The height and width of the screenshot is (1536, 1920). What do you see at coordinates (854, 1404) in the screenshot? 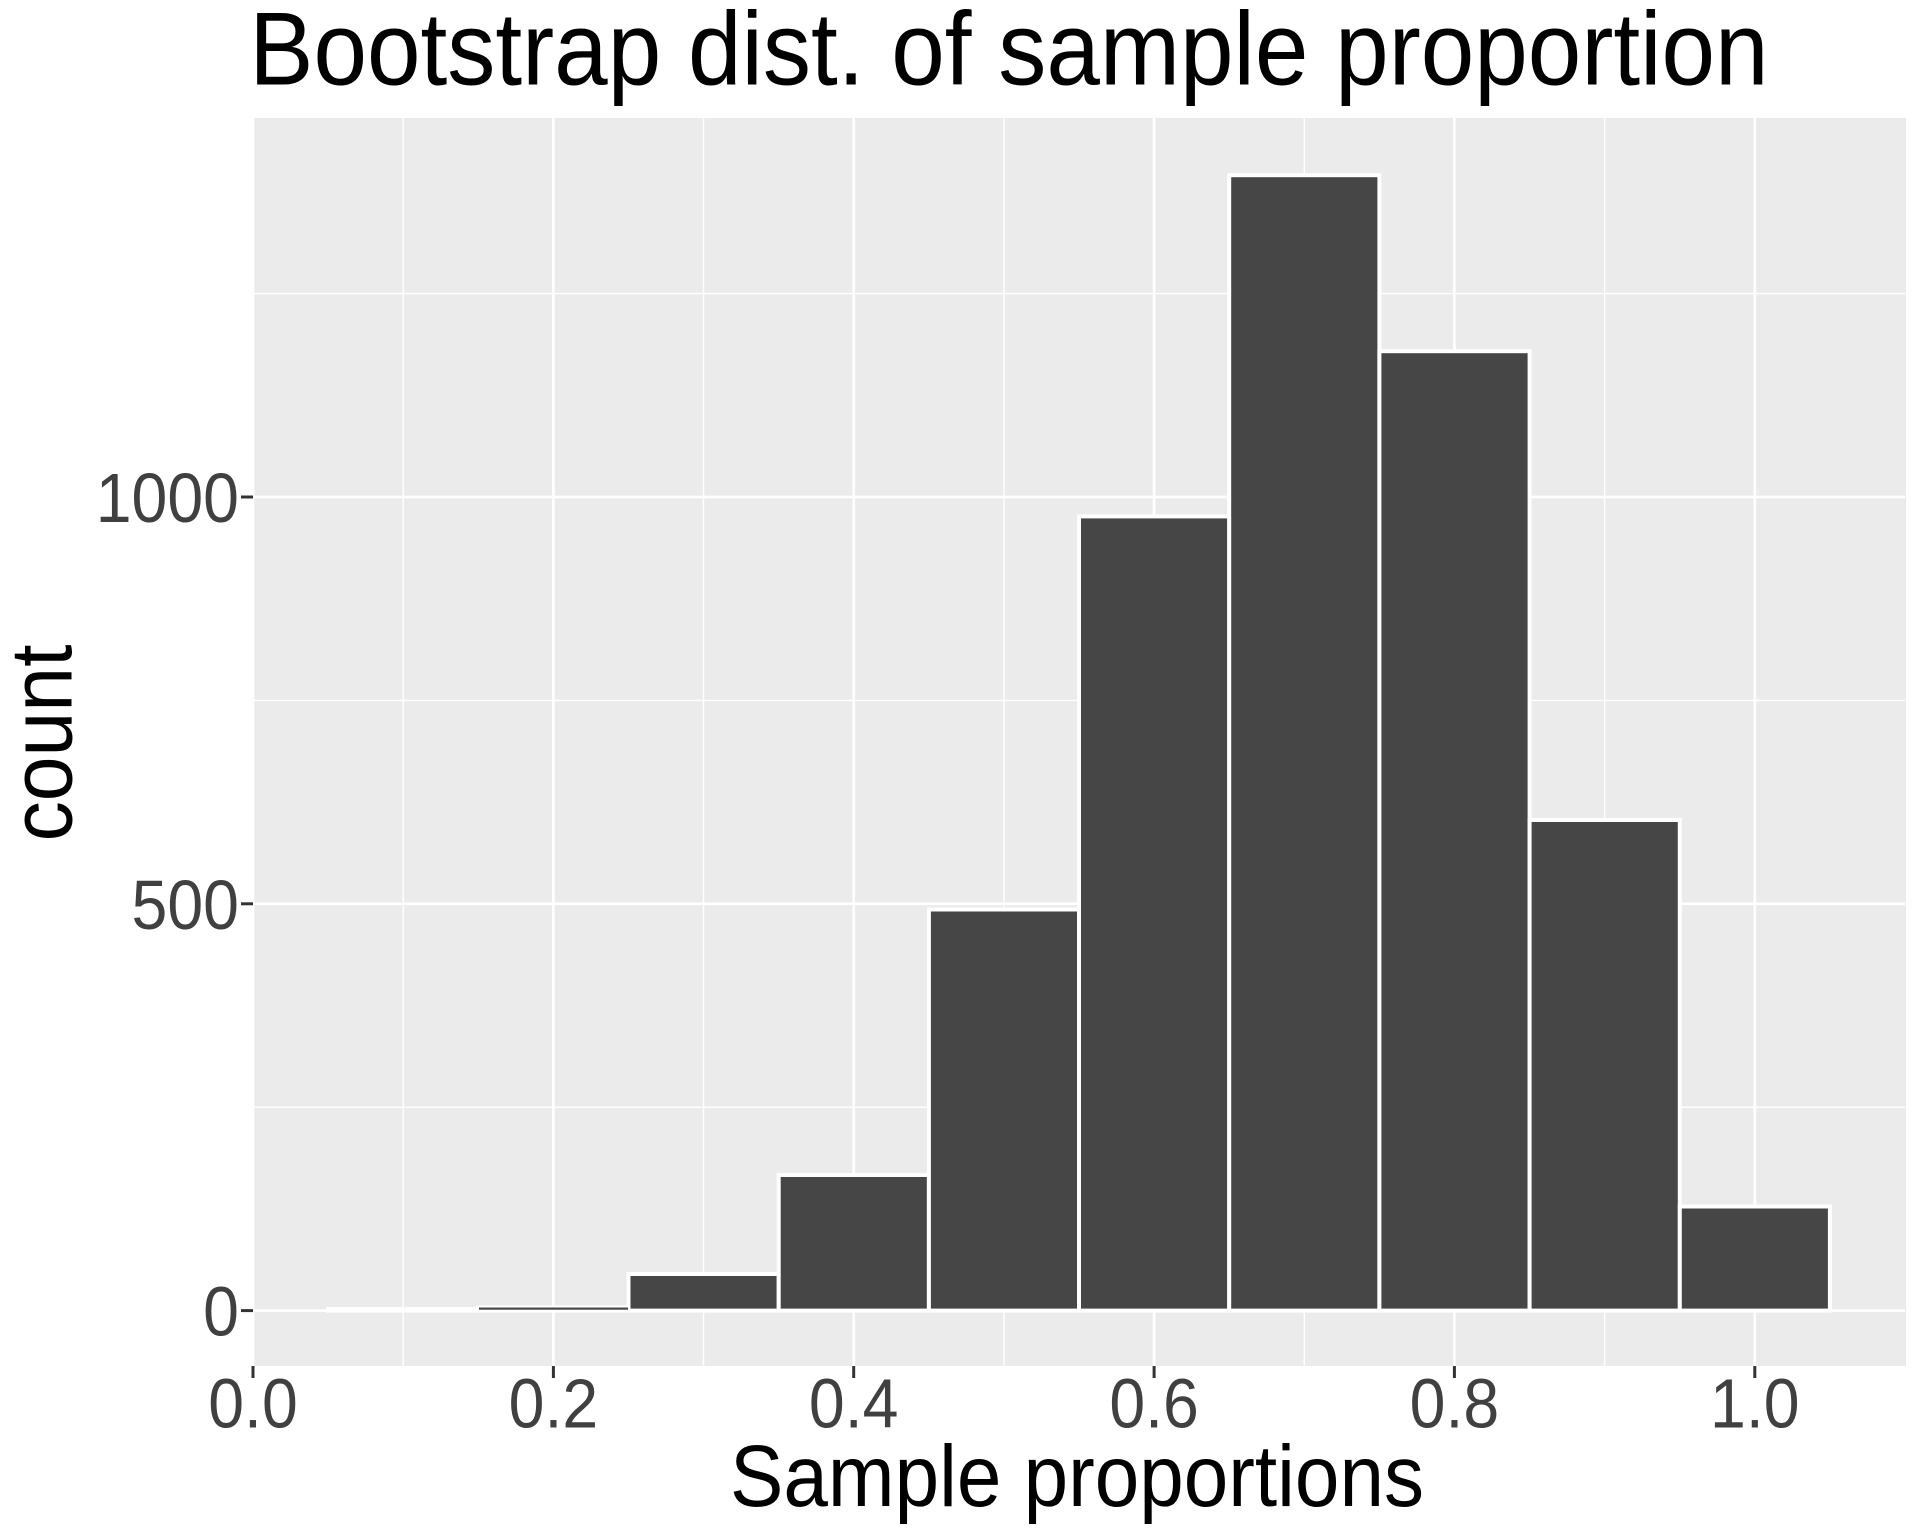
I see `svg-text: 0.4` at bounding box center [854, 1404].